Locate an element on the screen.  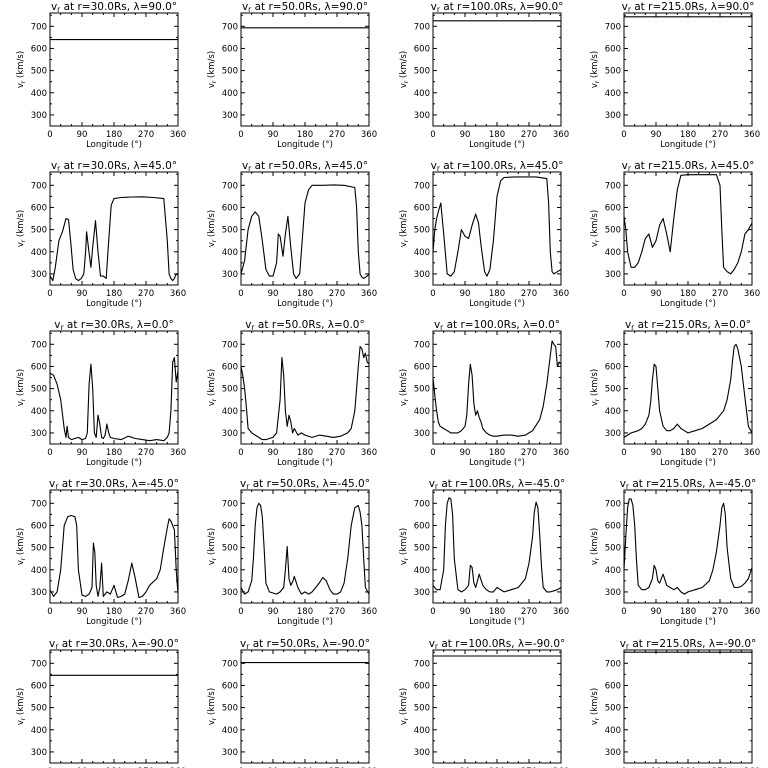
panel-title: vr at r=50.0Rs, λ=-90.0° is located at coordinates (305, 644).